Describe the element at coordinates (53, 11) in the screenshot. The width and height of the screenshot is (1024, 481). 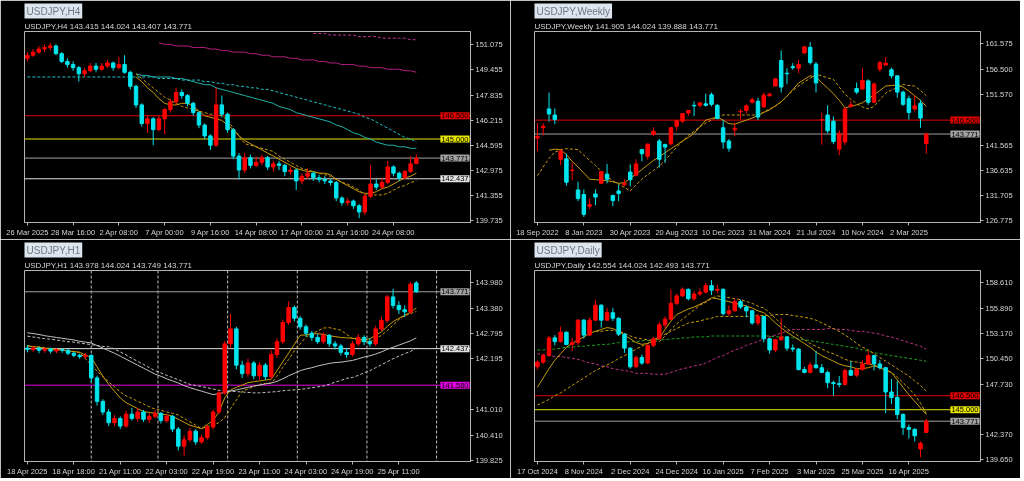
I see `chart-title: USDJPY,H4` at that location.